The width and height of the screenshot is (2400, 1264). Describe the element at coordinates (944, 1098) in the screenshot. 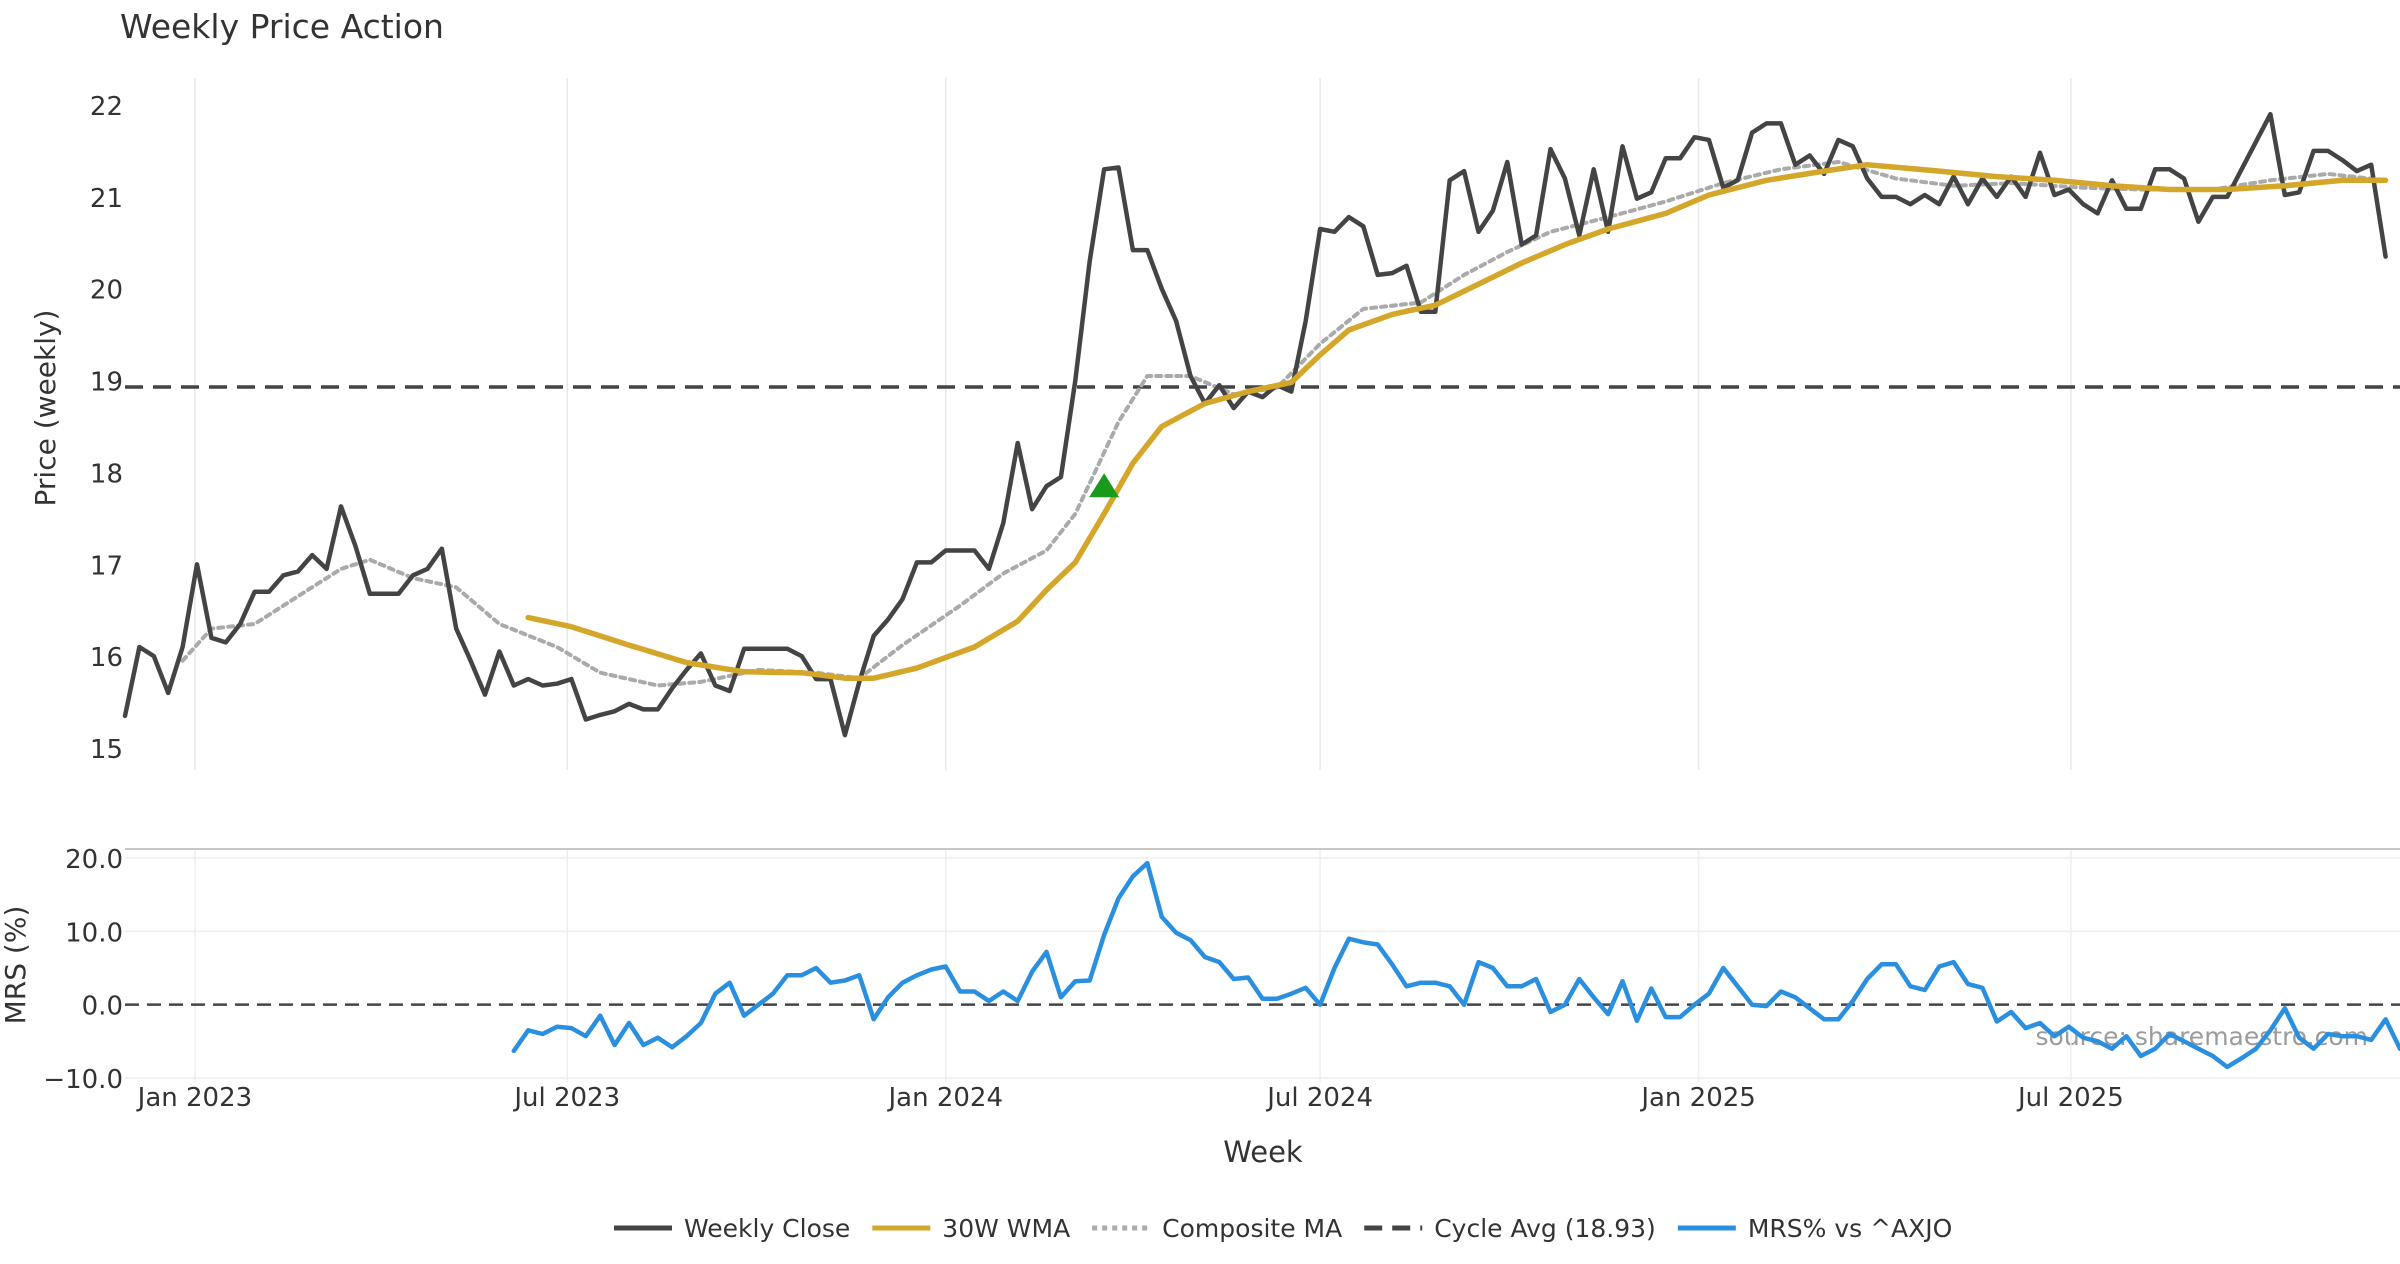

I see `x-tick-label-2: Jan 2024` at that location.